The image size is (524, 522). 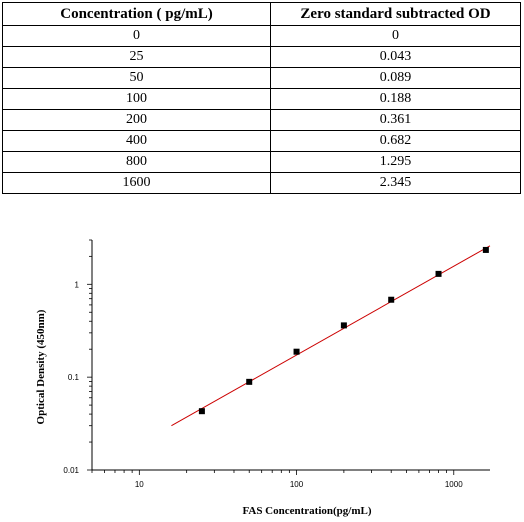 What do you see at coordinates (395, 141) in the screenshot?
I see `od-cell: 0.682` at bounding box center [395, 141].